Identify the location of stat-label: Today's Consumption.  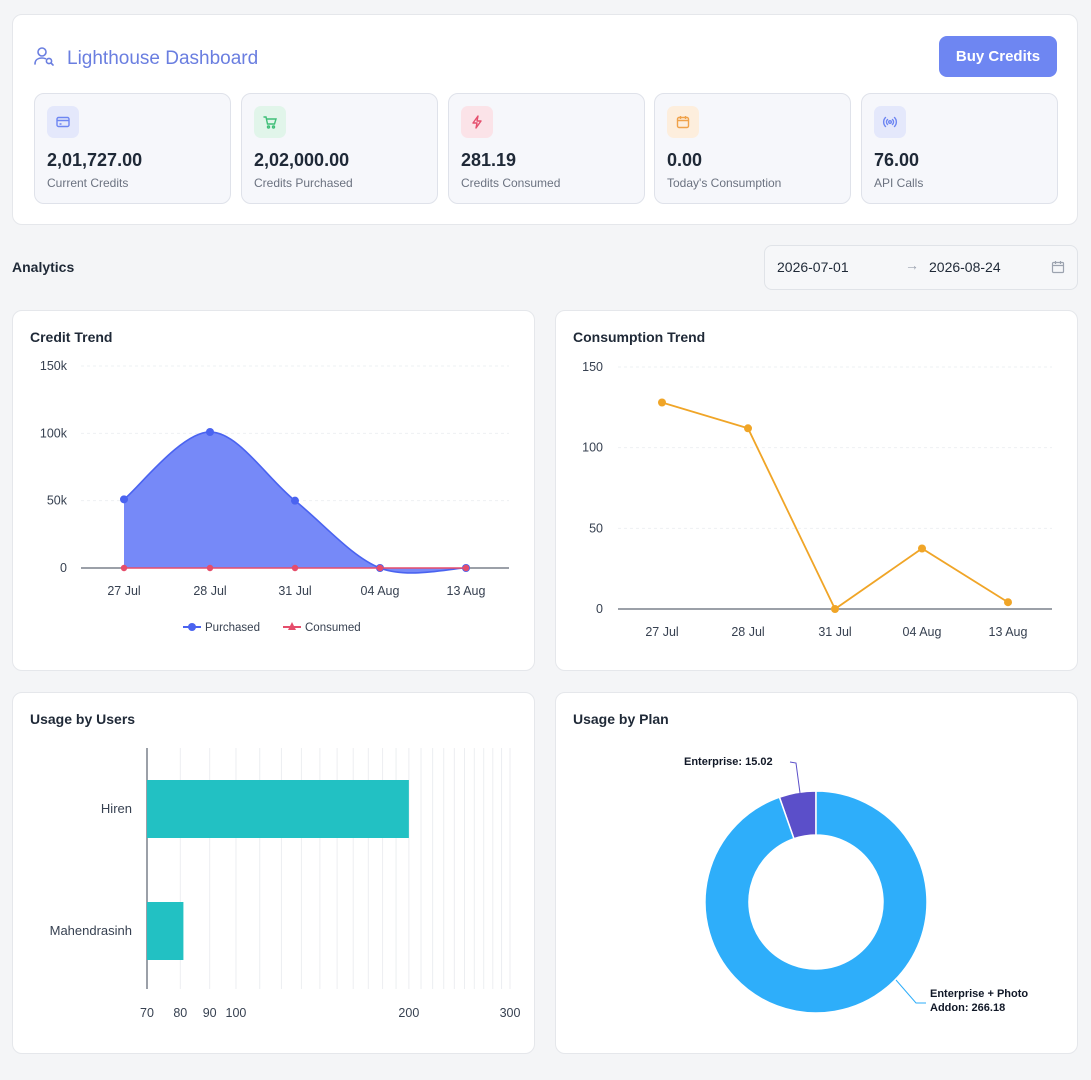
(724, 183).